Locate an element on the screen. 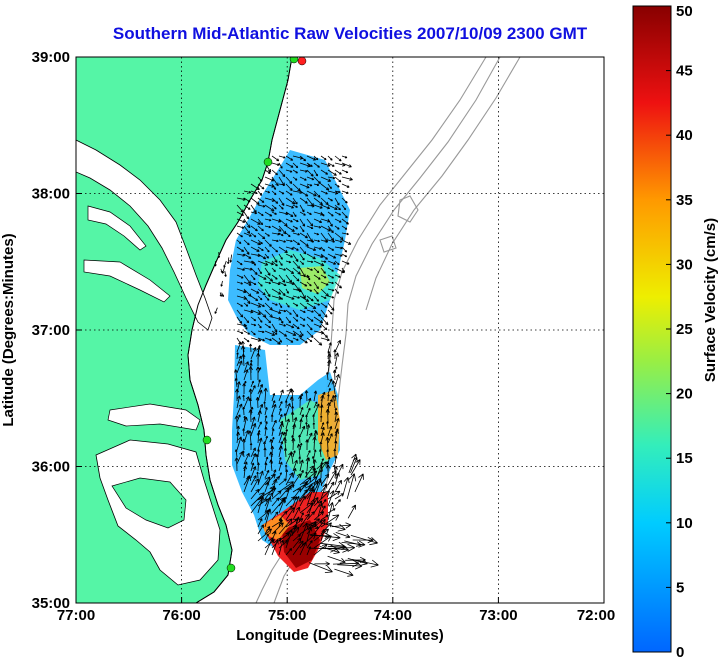  colorbar is located at coordinates (652, 329).